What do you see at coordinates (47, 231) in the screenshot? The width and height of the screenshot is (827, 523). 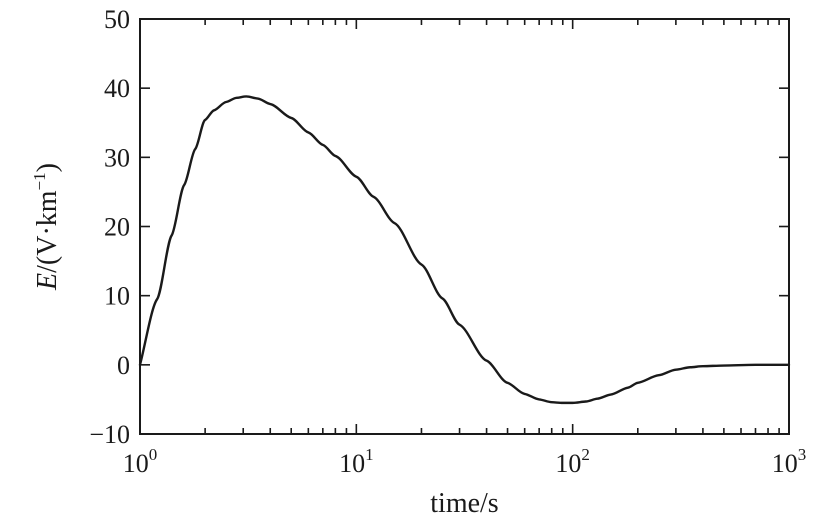 I see `y-axis-unit-open: /(V·km` at bounding box center [47, 231].